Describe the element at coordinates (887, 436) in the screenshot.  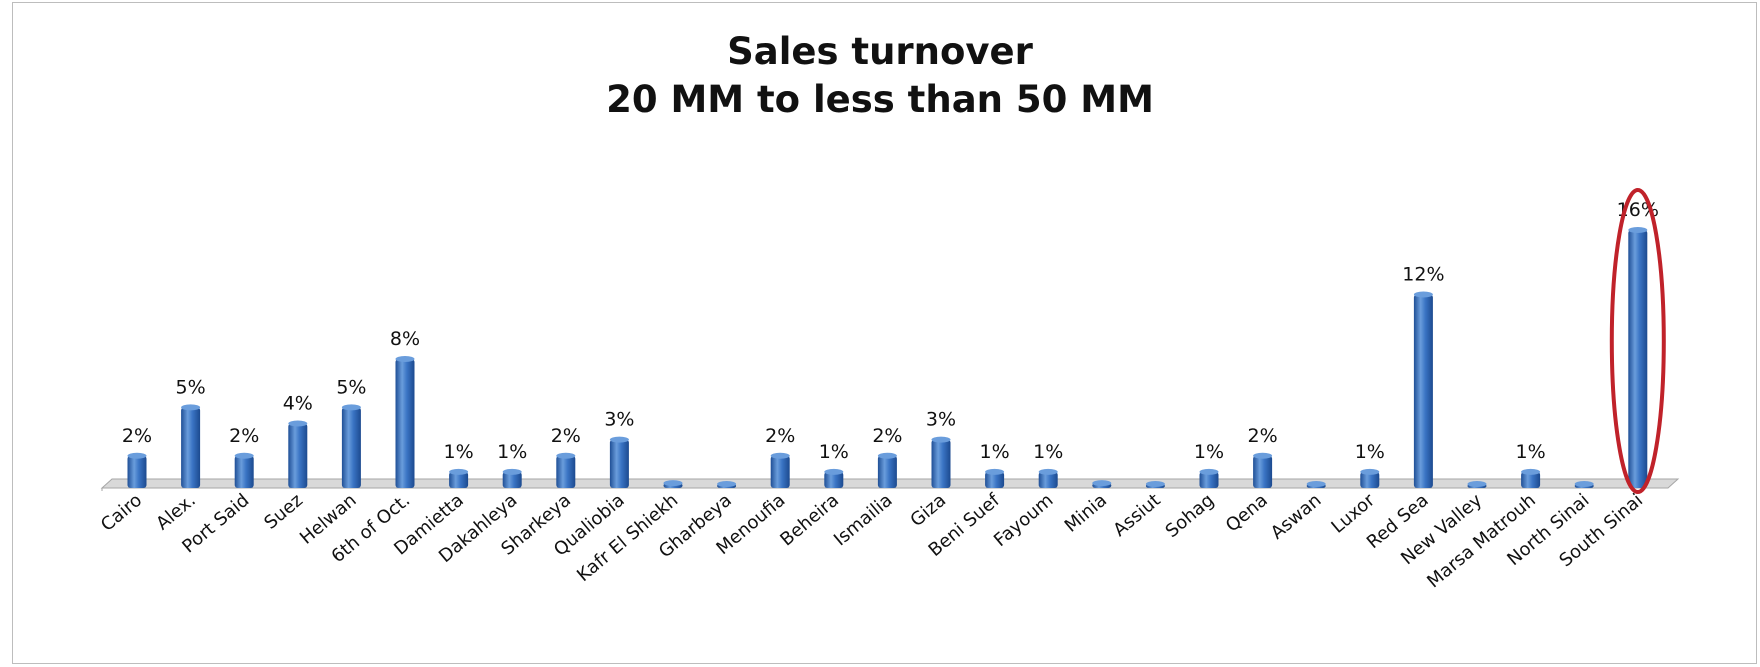
I see `data-label-ismailia: 2%` at that location.